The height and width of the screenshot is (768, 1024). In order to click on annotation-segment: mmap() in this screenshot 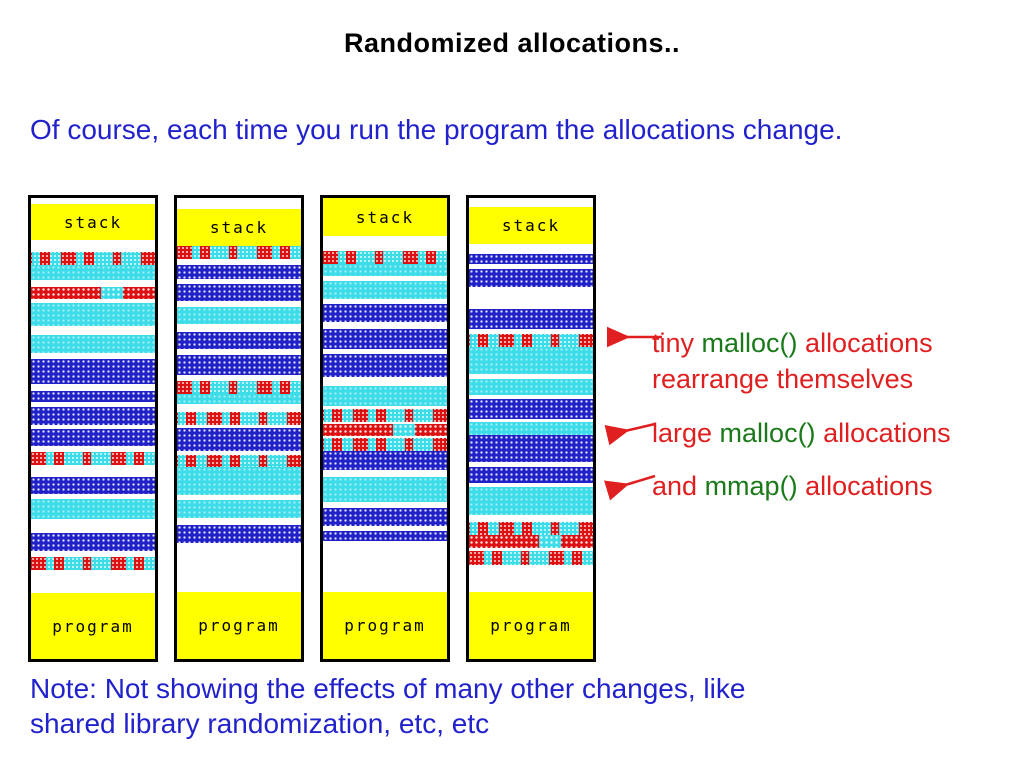, I will do `click(751, 486)`.